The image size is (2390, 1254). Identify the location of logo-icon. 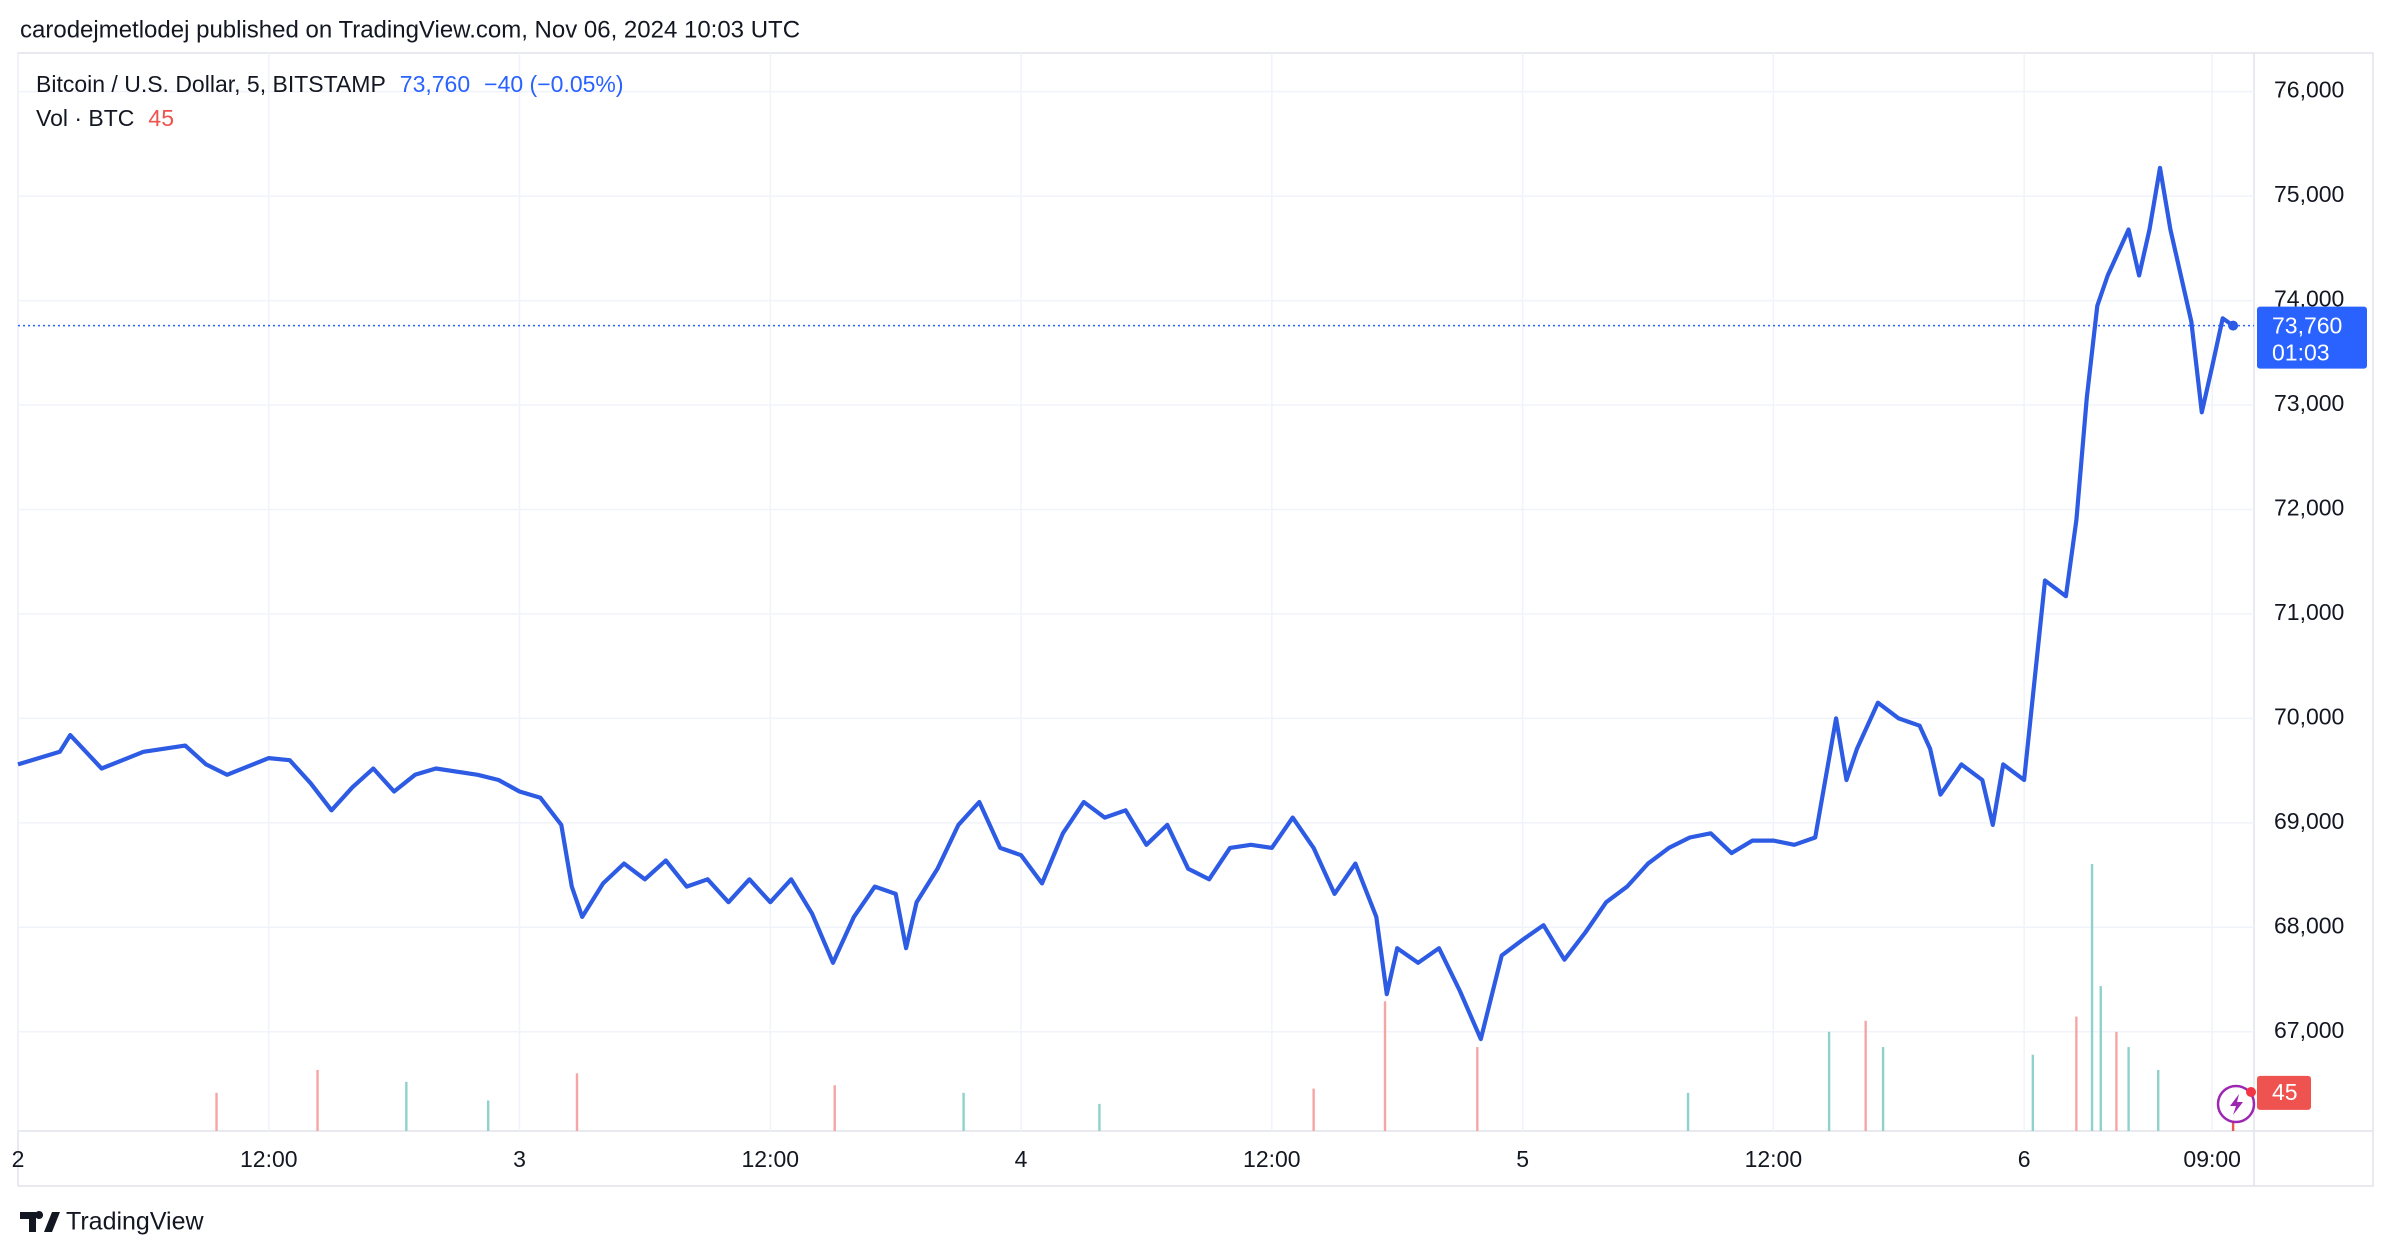
(40, 1221).